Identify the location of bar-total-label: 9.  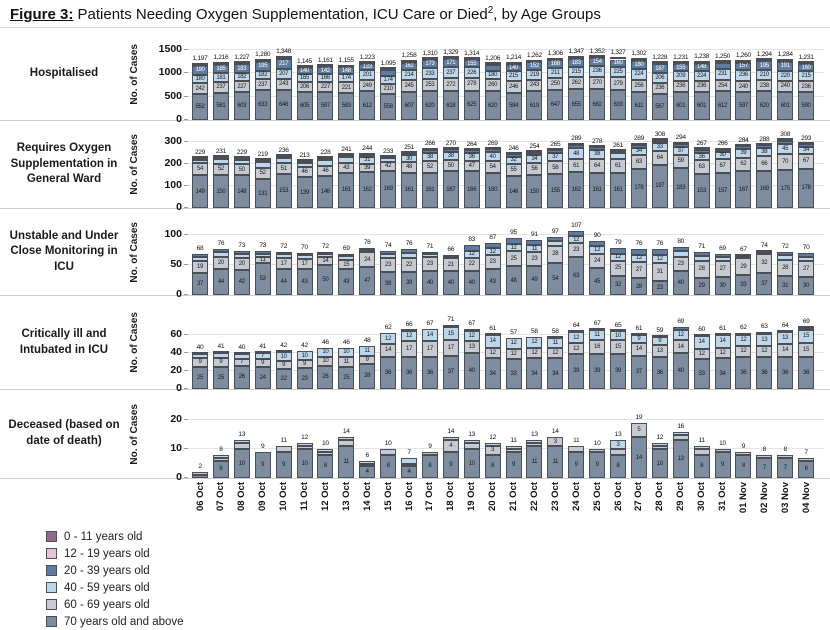
(263, 446).